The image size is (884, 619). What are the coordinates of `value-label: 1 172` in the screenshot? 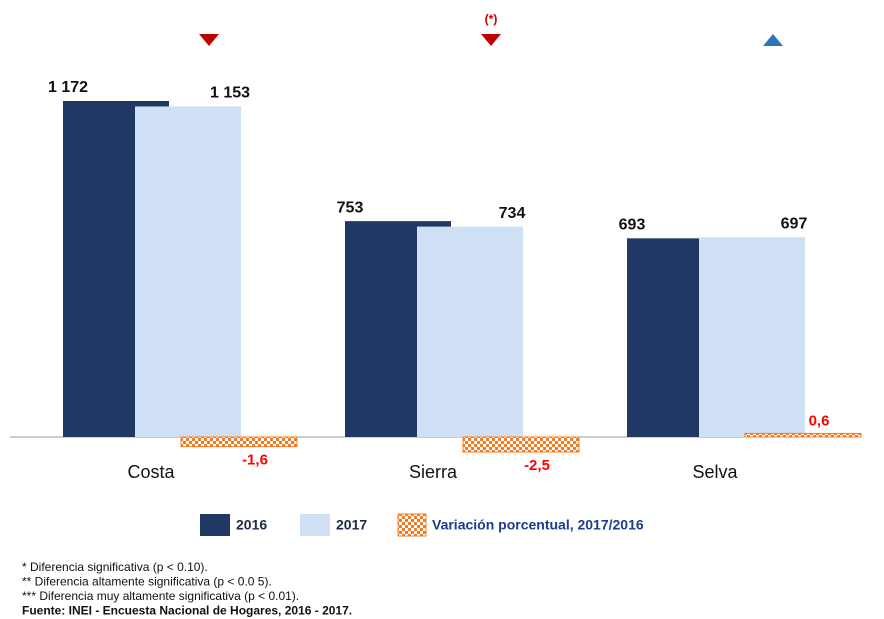 It's located at (68, 87).